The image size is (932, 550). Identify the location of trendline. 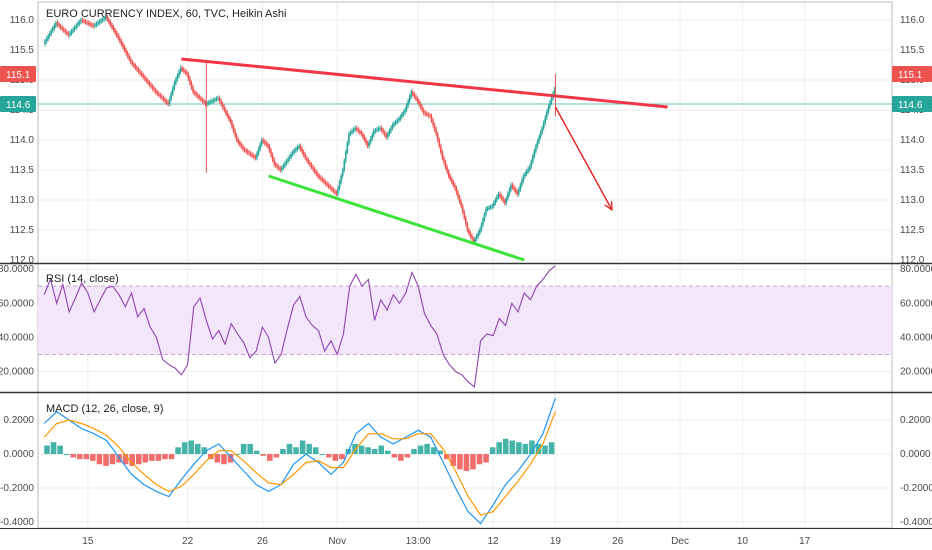
(396, 218).